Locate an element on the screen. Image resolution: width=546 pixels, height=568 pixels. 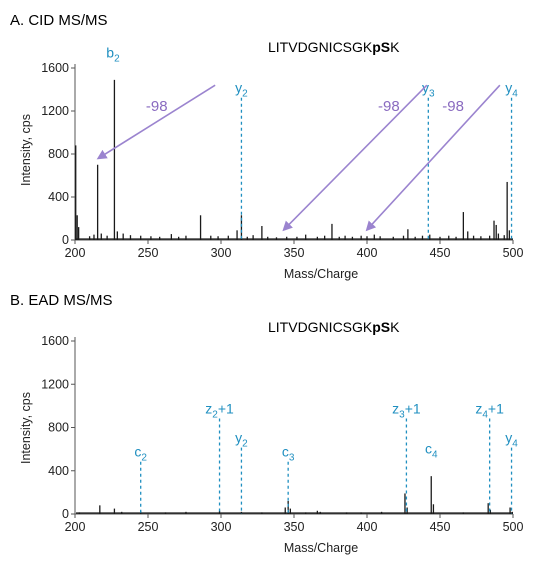
ion-label: c2 is located at coordinates (140, 454).